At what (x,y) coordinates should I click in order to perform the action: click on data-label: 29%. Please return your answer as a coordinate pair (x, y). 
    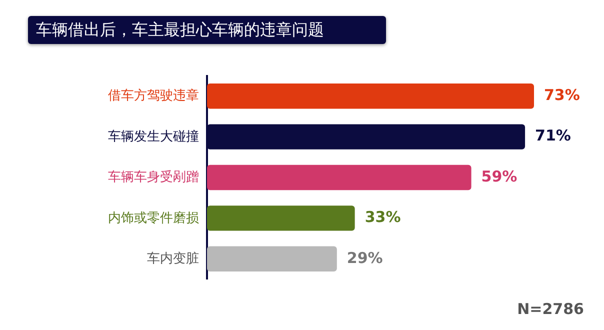
    Looking at the image, I should click on (364, 257).